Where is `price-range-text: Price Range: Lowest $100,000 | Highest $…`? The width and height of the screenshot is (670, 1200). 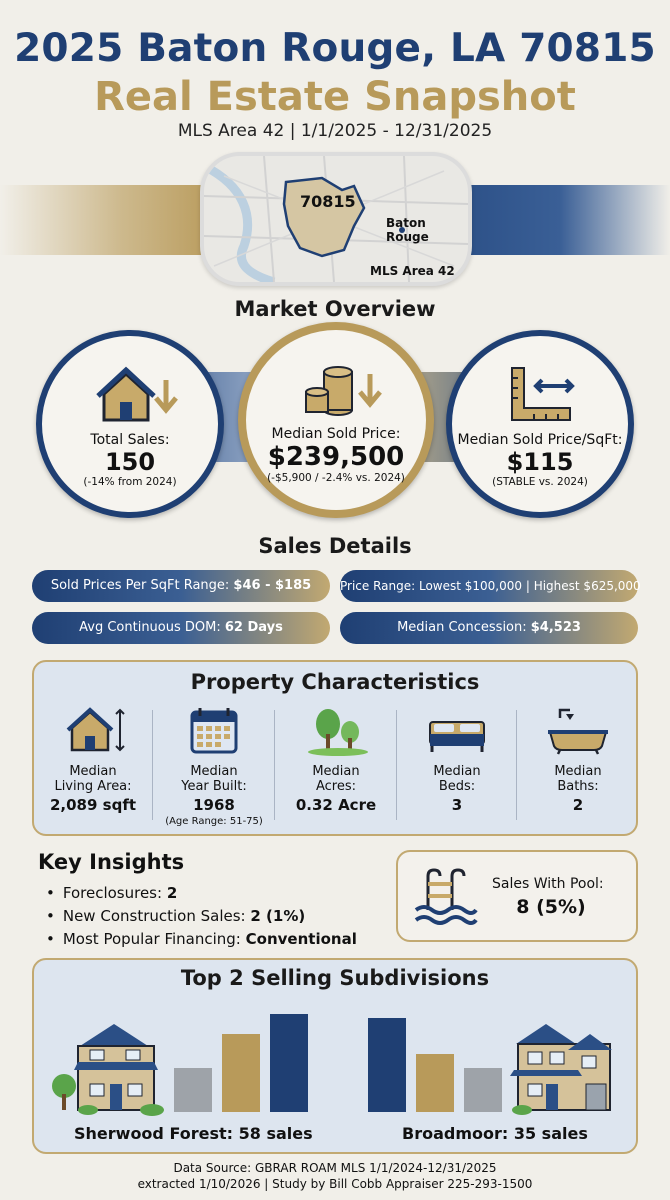
price-range-text: Price Range: Lowest $100,000 | Highest $… is located at coordinates (490, 586).